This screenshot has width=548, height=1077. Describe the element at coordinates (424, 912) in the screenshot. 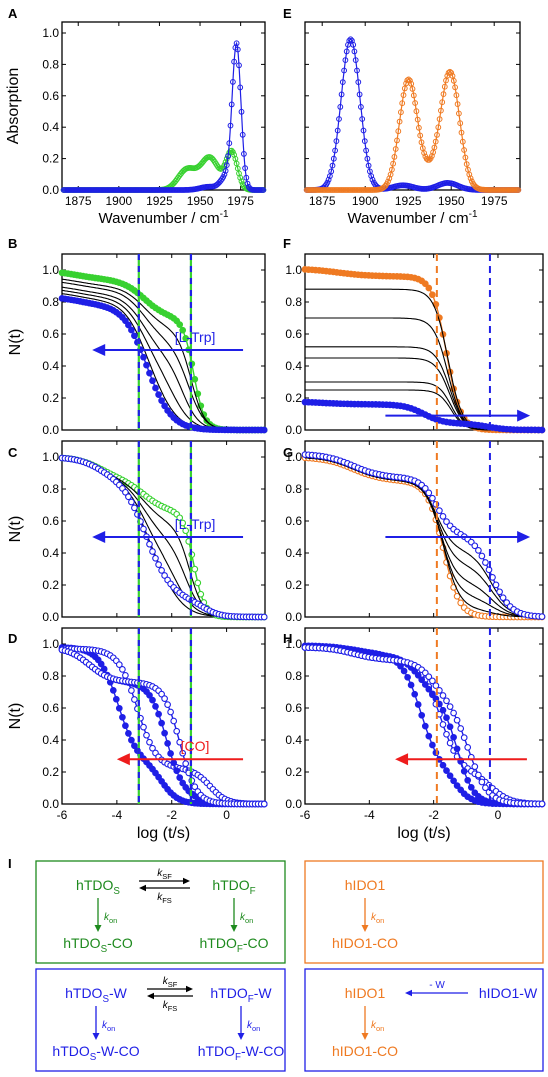

I see `scheme-hido1: hIDO1 hIDO1-CO kon` at that location.